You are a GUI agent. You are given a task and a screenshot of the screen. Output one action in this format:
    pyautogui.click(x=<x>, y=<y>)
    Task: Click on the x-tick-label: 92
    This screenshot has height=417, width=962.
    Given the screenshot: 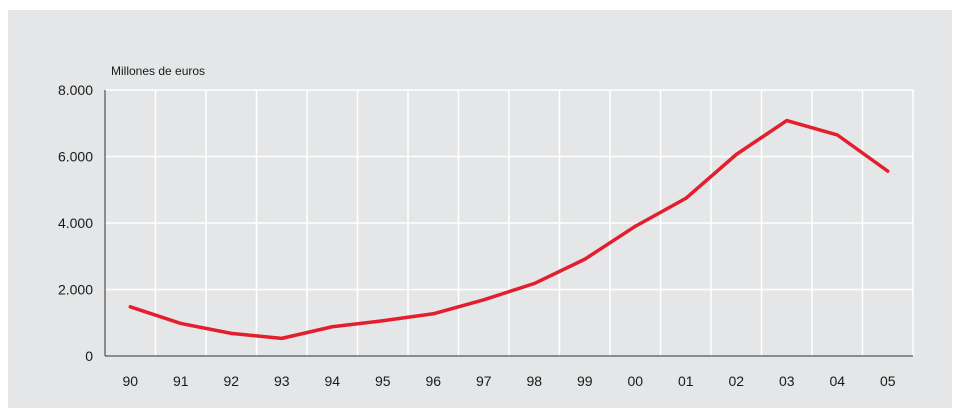 What is the action you would take?
    pyautogui.click(x=231, y=381)
    